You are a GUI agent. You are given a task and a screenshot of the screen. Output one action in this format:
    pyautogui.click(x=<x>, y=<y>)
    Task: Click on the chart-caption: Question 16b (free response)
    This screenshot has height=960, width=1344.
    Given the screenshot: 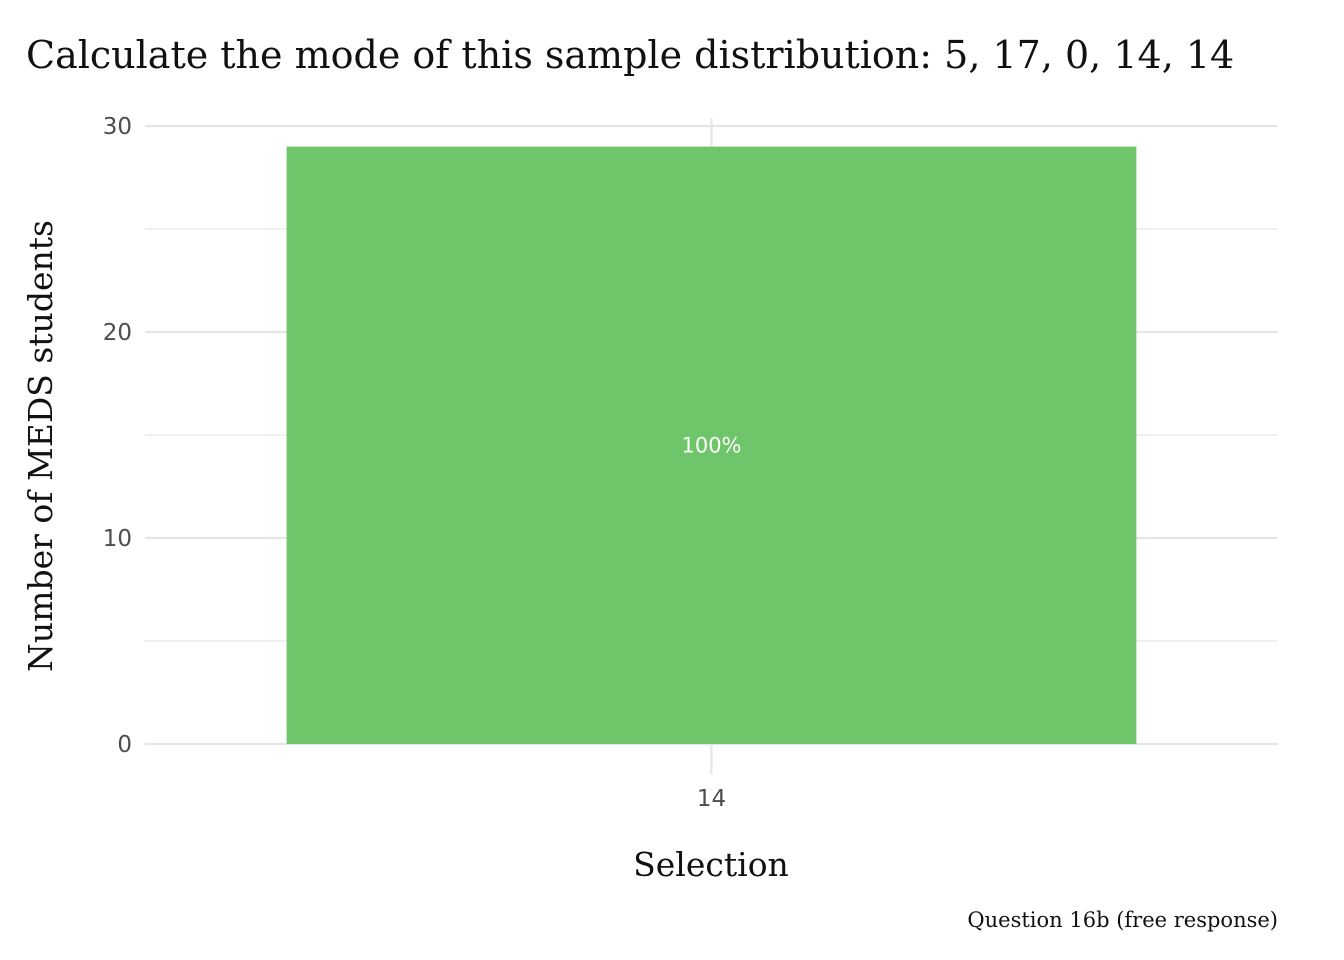 What is the action you would take?
    pyautogui.click(x=1122, y=920)
    